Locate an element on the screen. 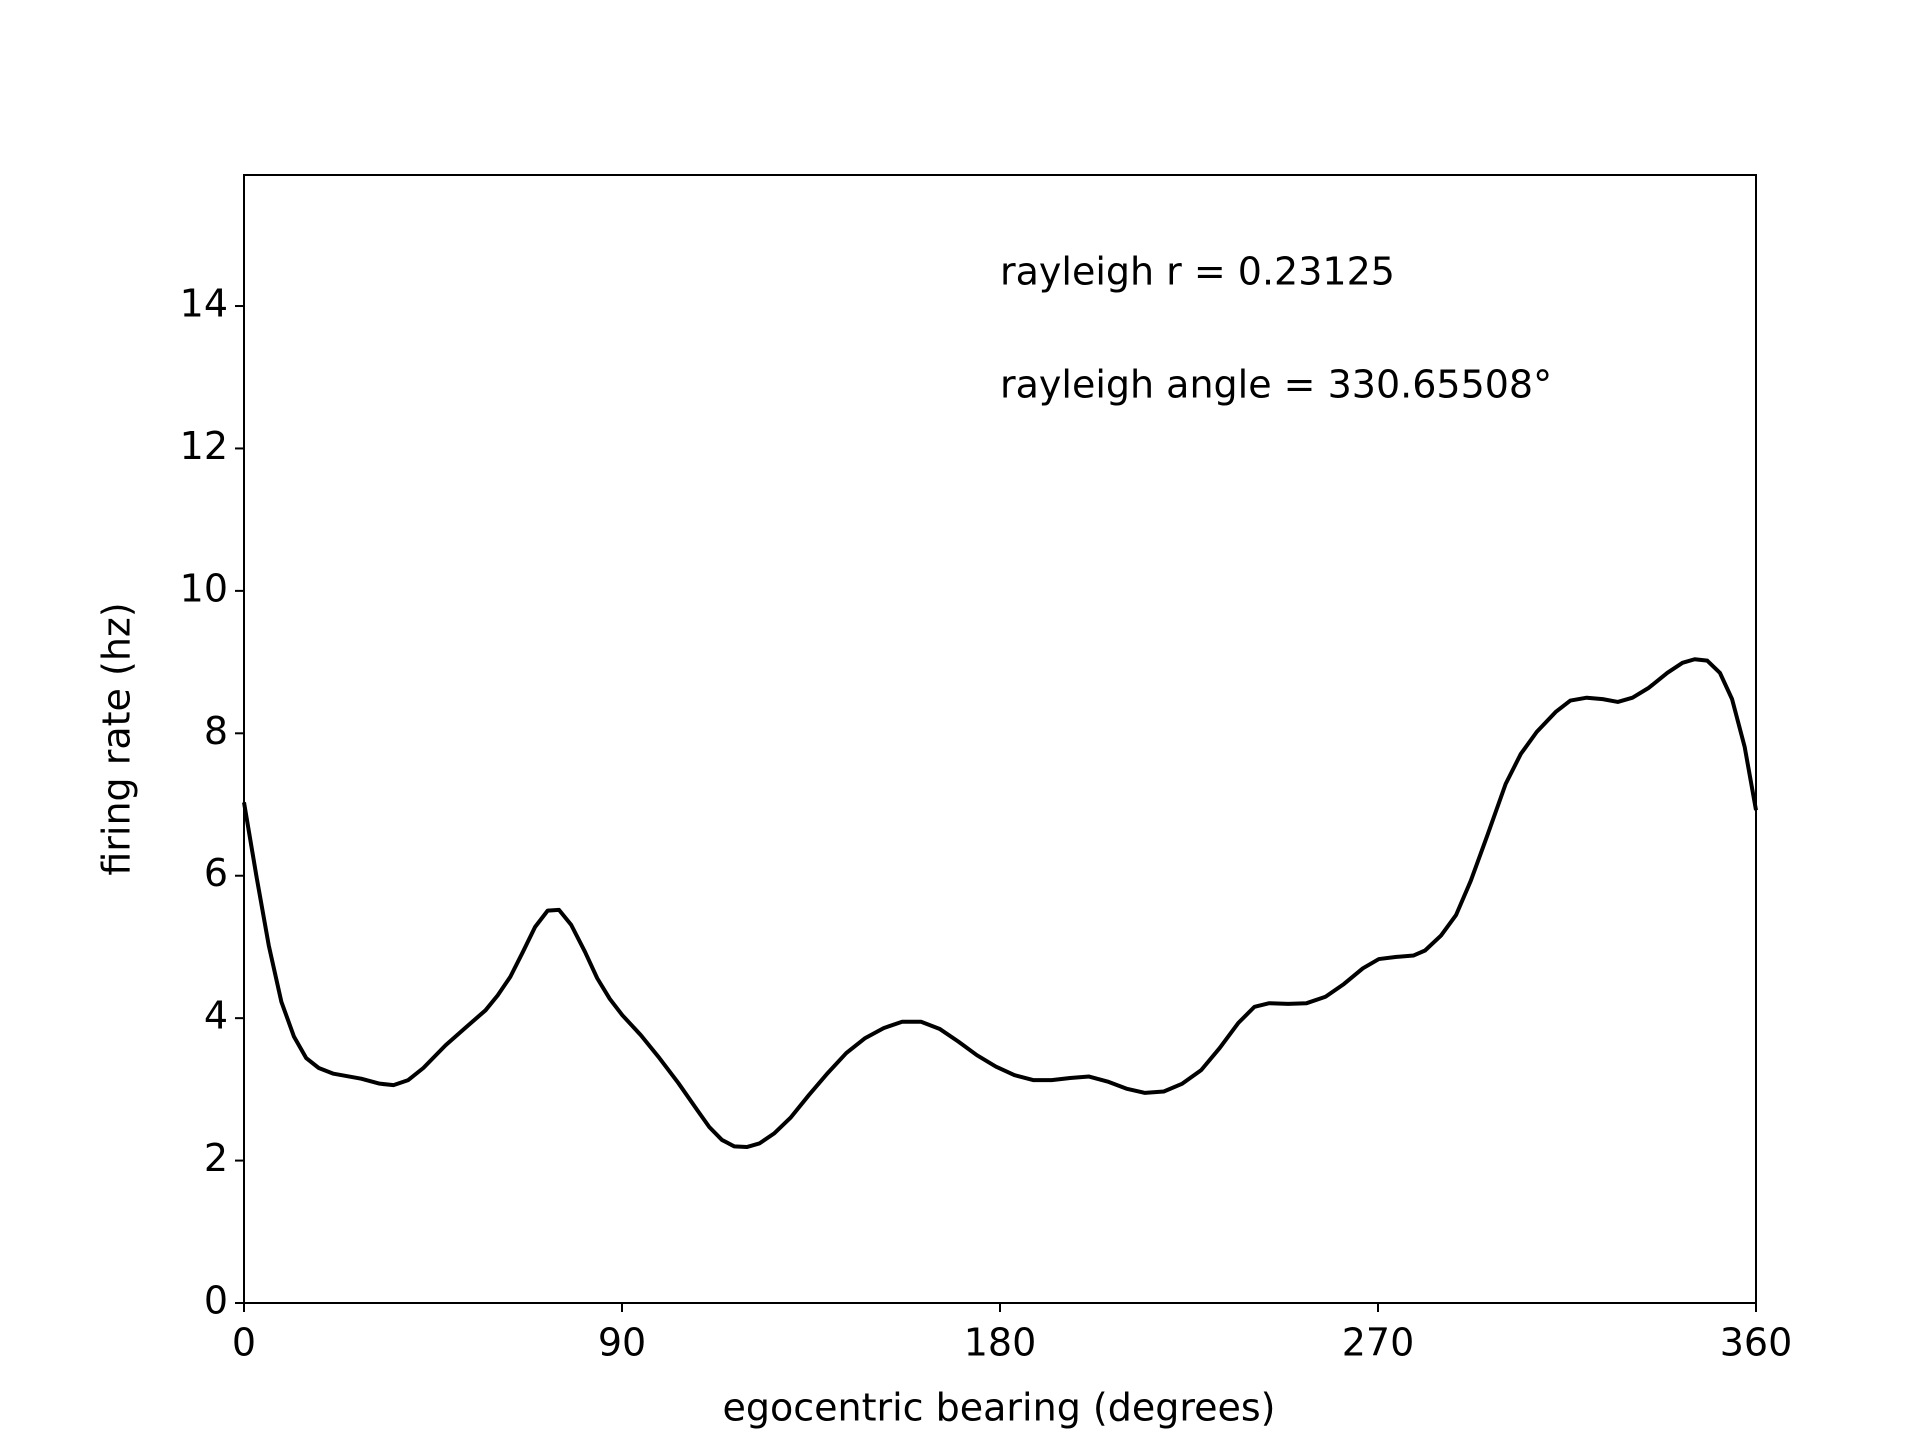  y-tick-label: 2 is located at coordinates (216, 1158).